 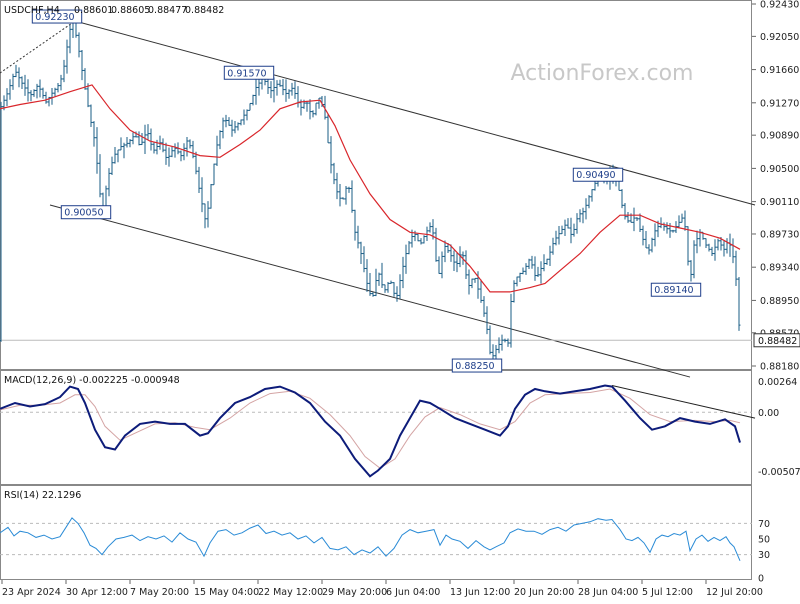 I want to click on price-callout-label: 0.92230, so click(x=54, y=17).